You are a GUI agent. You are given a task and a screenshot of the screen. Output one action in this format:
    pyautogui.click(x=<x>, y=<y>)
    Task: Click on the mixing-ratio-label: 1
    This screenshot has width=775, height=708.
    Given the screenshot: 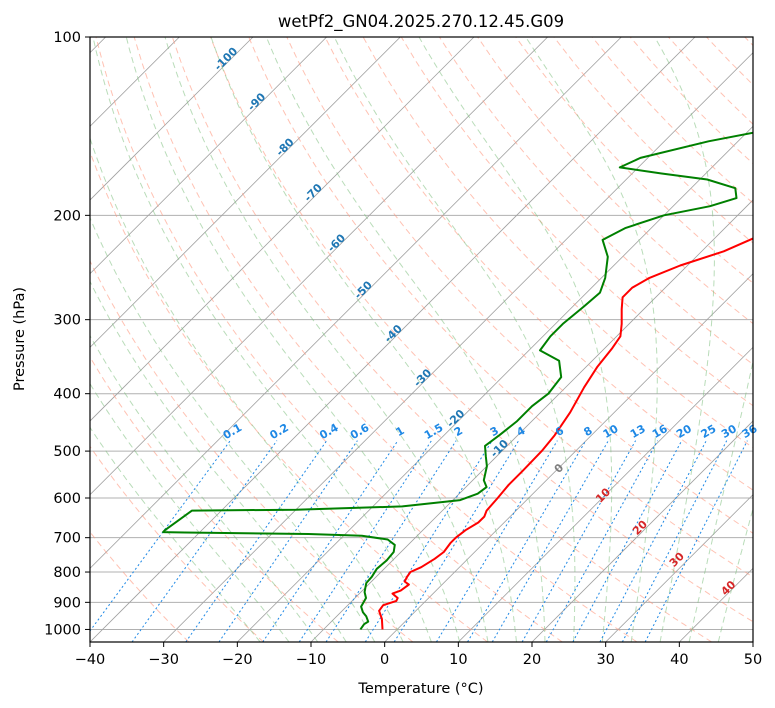 What is the action you would take?
    pyautogui.click(x=400, y=431)
    